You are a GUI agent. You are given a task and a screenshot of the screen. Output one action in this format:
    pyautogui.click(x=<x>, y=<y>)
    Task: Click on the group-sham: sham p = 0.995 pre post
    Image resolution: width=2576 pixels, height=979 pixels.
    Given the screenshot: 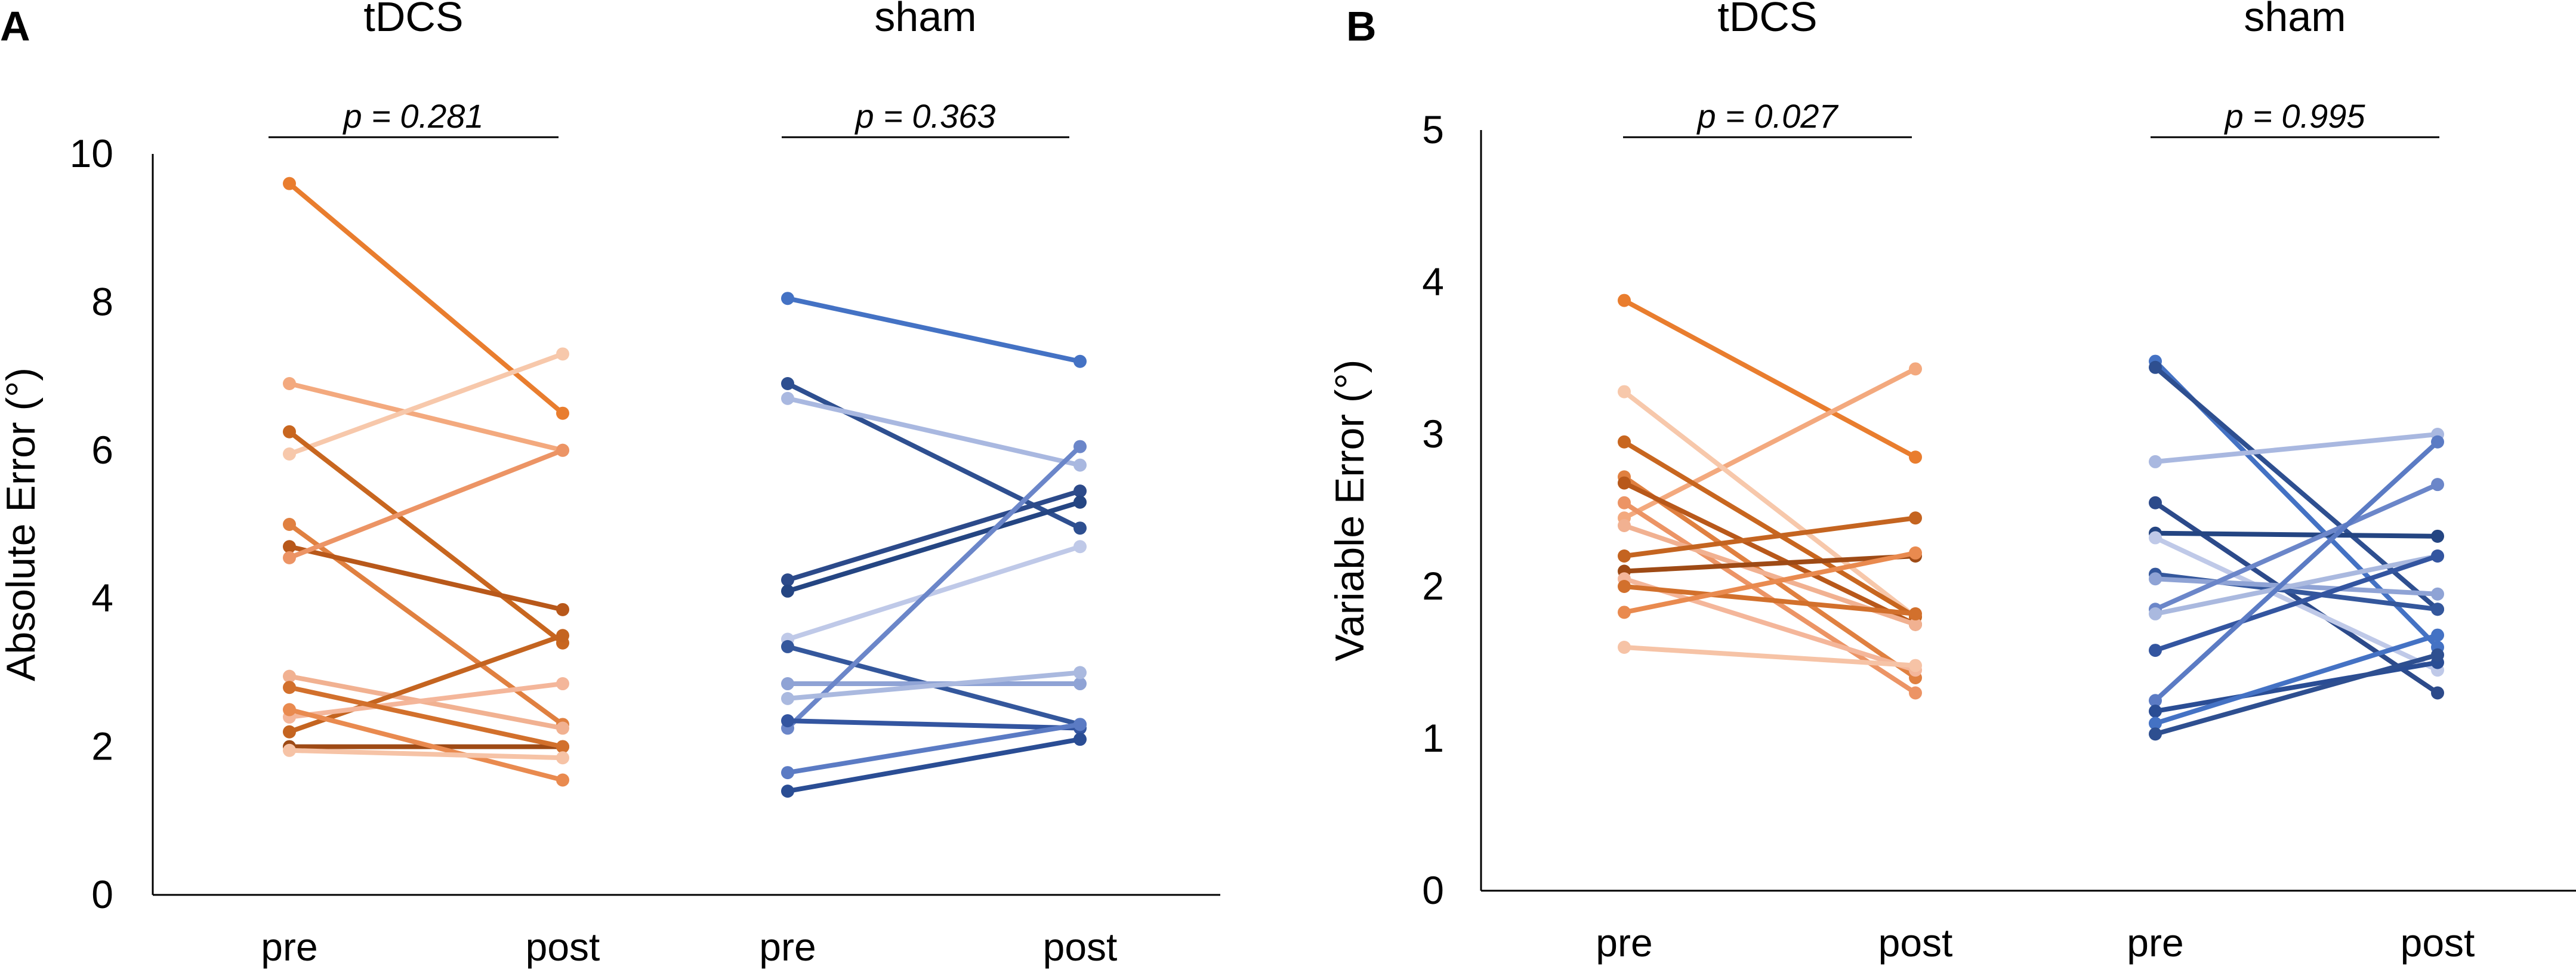 What is the action you would take?
    pyautogui.click(x=2301, y=482)
    